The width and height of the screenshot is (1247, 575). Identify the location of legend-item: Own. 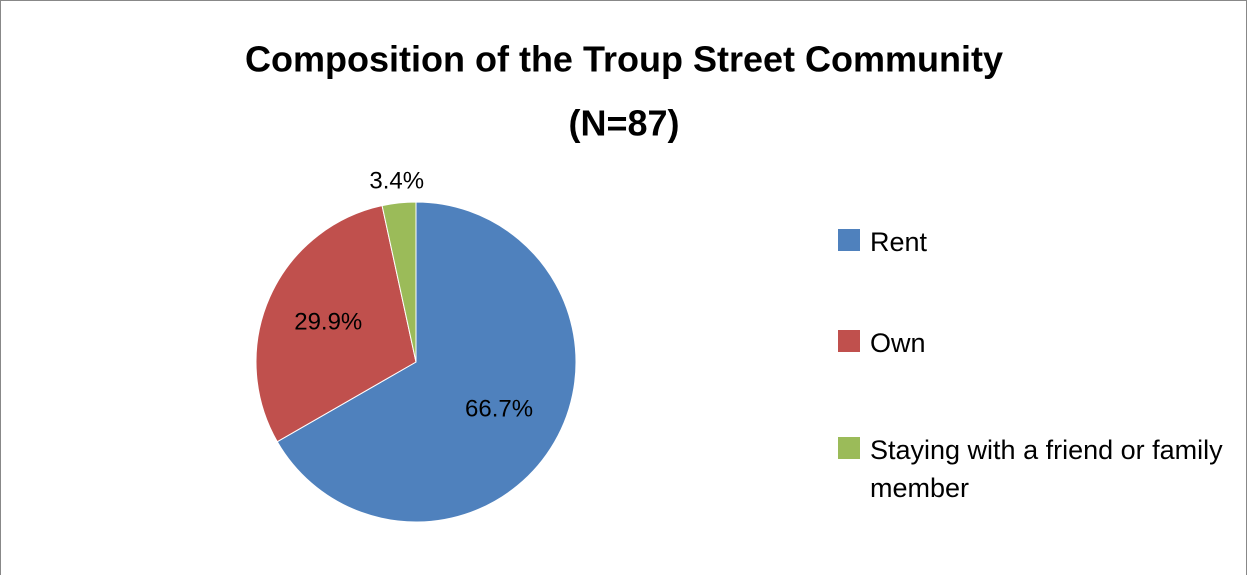
(1034, 343).